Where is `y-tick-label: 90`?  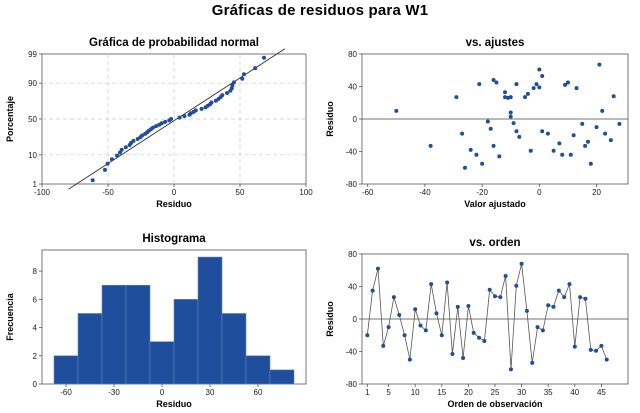
y-tick-label: 90 is located at coordinates (32, 83).